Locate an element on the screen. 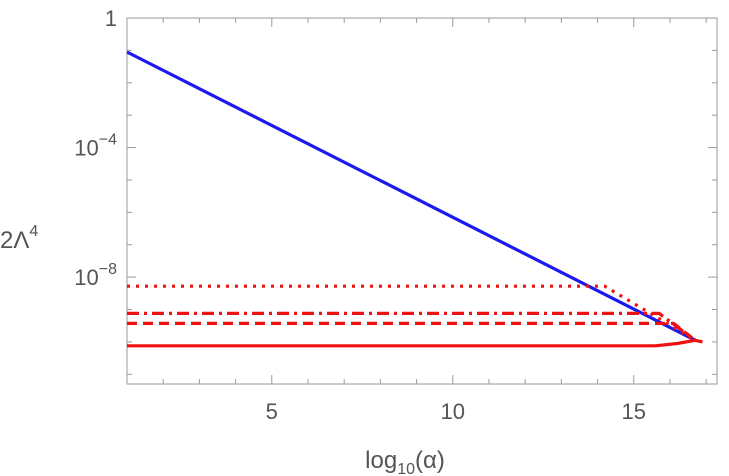 This screenshot has height=476, width=729. y-tick-label: 10⁻⁸ is located at coordinates (95, 275).